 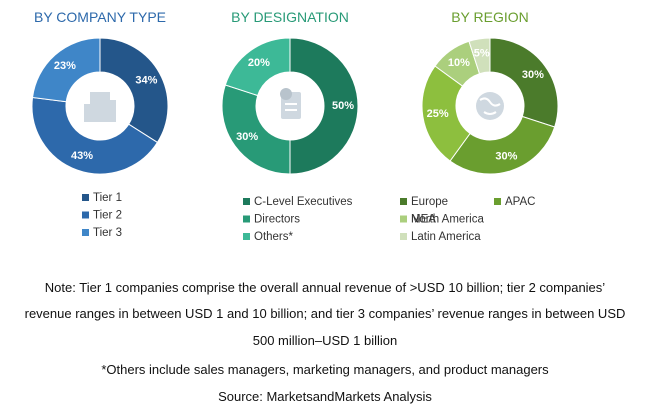 I want to click on value-label: 10%, so click(x=459, y=63).